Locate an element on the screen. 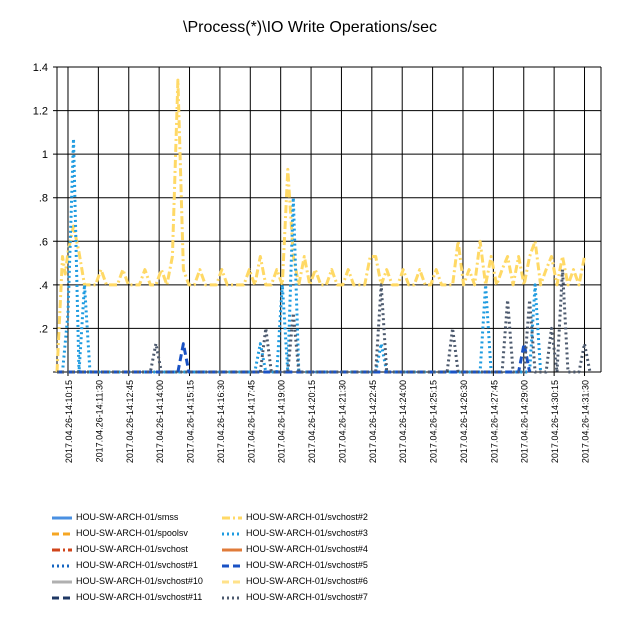 The image size is (620, 620). x-tick-label: 2017.04.26-14:31:30 is located at coordinates (586, 421).